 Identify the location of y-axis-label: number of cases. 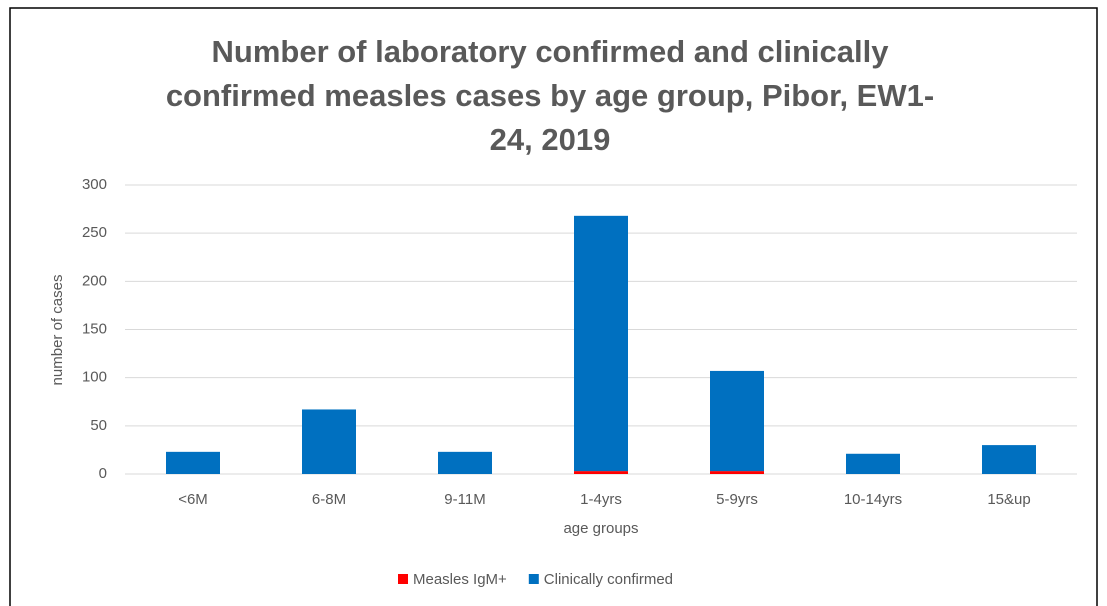
(57, 330).